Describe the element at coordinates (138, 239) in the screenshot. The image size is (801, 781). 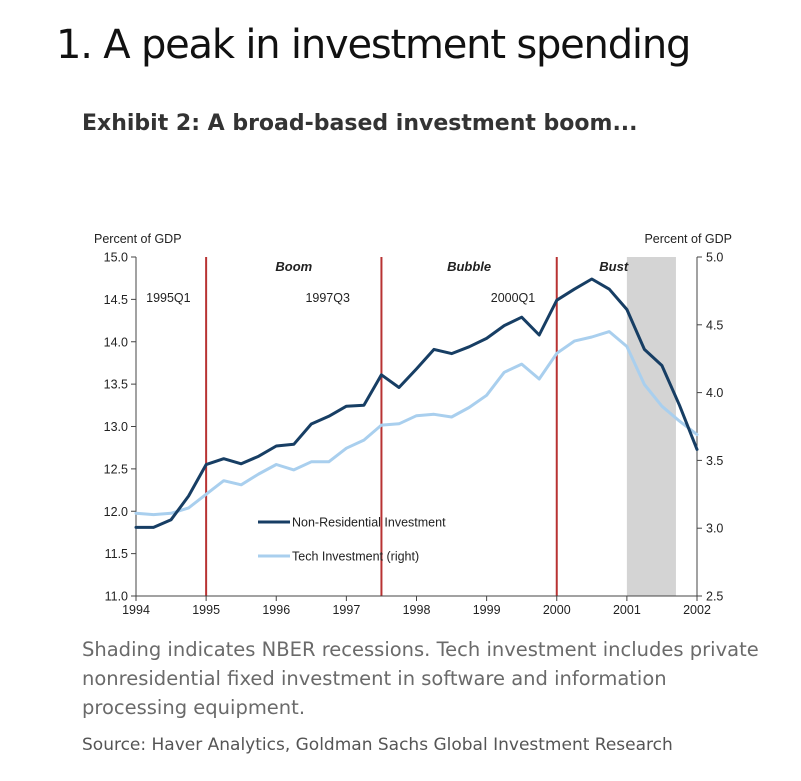
I see `left-axis-title: Percent of GDP` at that location.